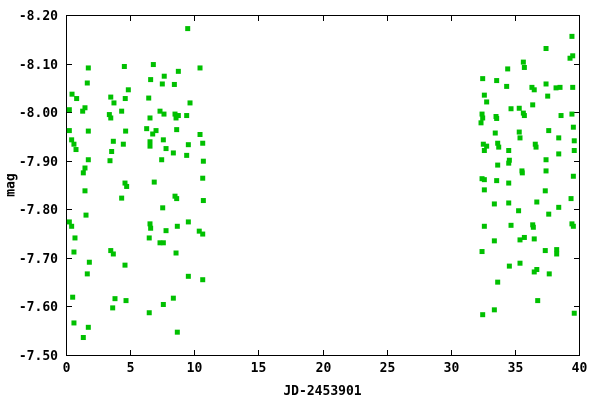  What do you see at coordinates (38, 259) in the screenshot?
I see `y-tick-label: -7.70` at bounding box center [38, 259].